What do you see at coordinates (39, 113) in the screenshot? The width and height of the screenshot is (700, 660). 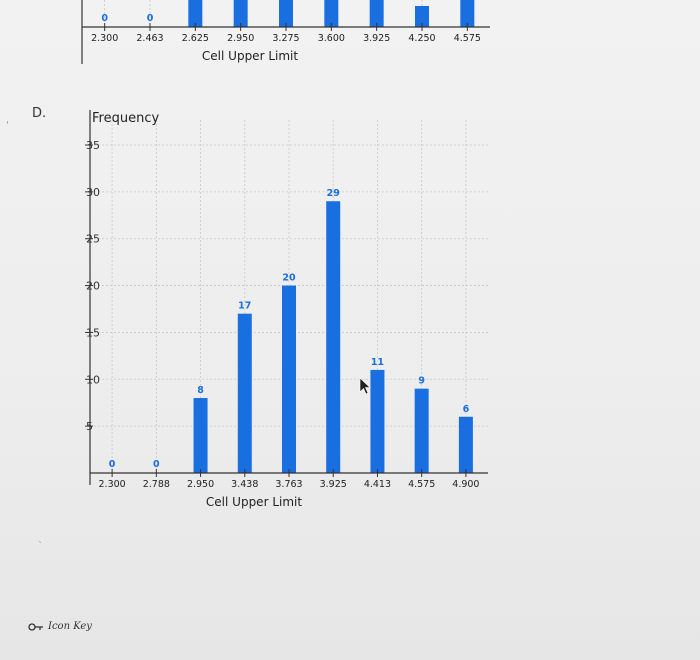 I see `option-d-label: D.` at bounding box center [39, 113].